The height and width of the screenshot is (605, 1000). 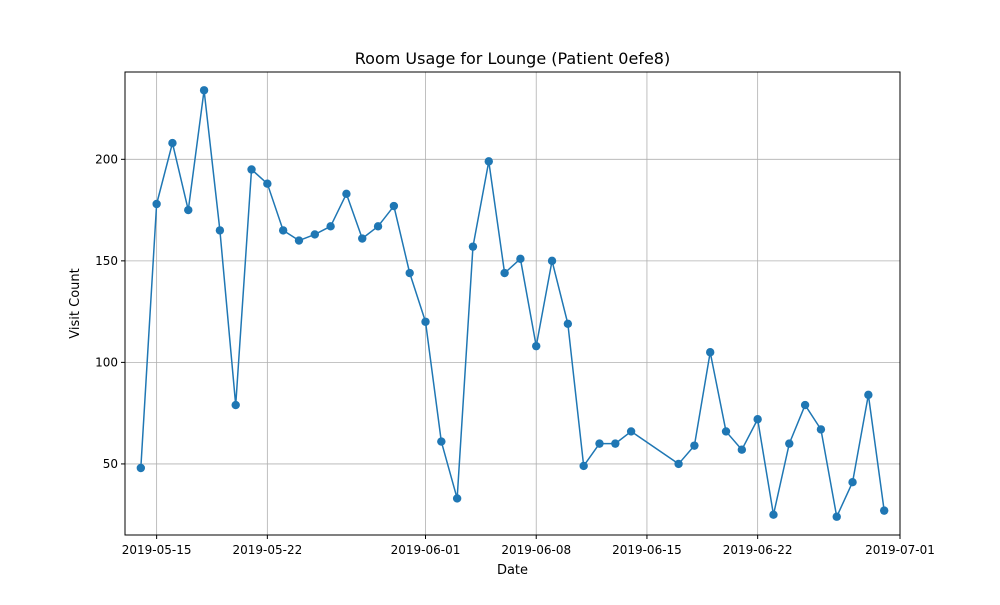 I want to click on y-axis-ticks: 50 100 150 200, so click(x=110, y=311).